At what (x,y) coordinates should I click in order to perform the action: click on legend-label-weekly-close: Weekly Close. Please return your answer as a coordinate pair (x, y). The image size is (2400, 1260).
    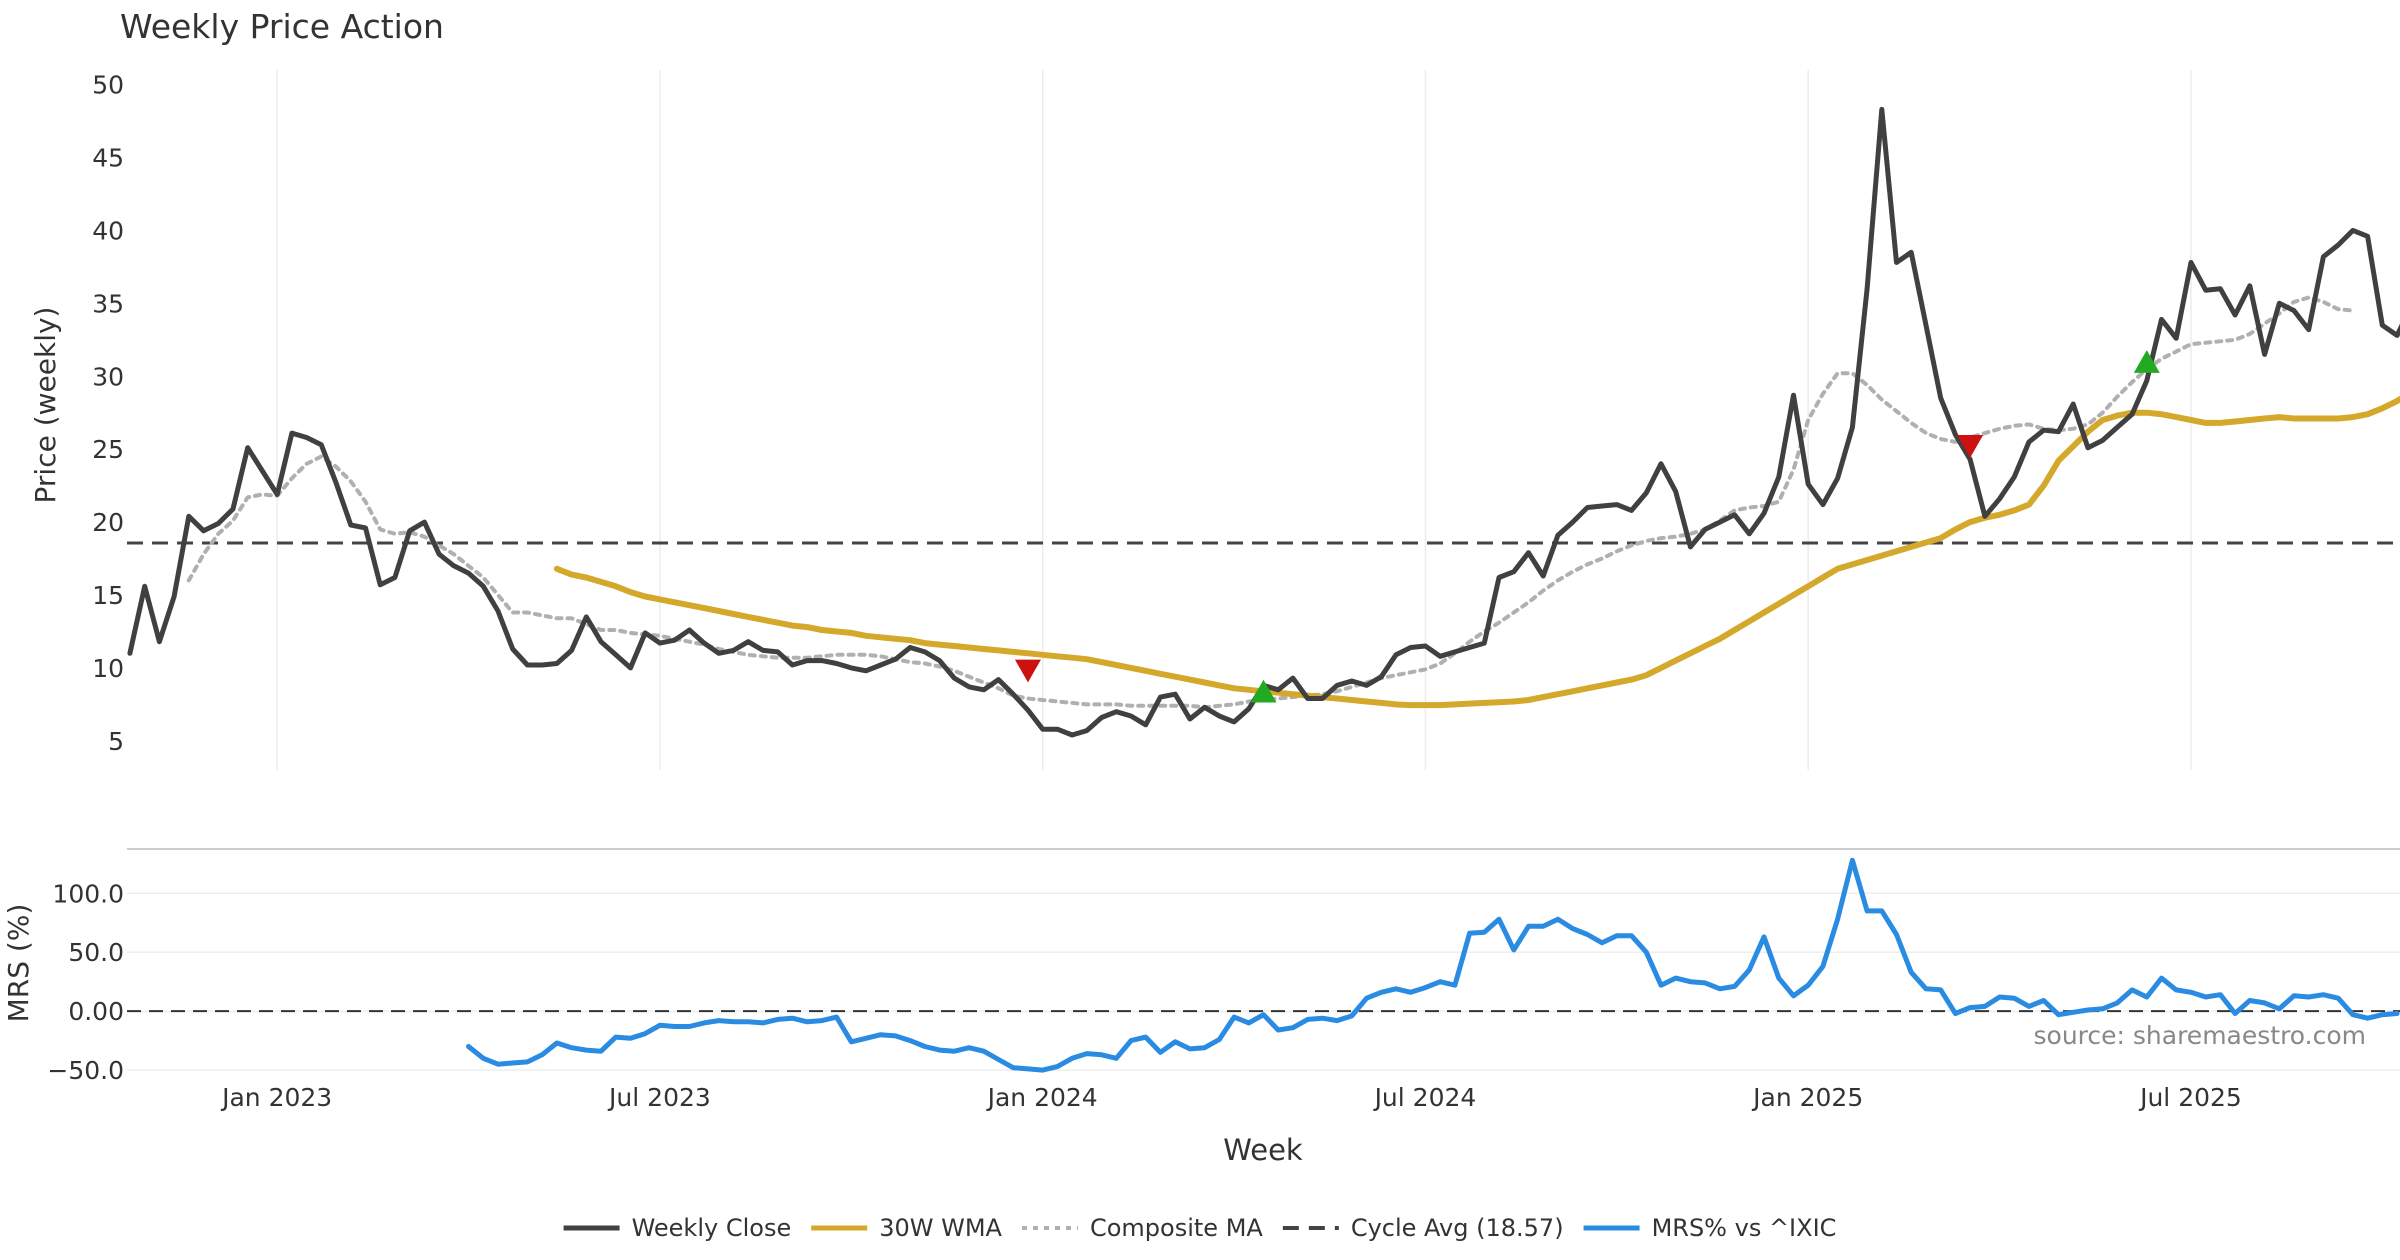
    Looking at the image, I should click on (712, 1228).